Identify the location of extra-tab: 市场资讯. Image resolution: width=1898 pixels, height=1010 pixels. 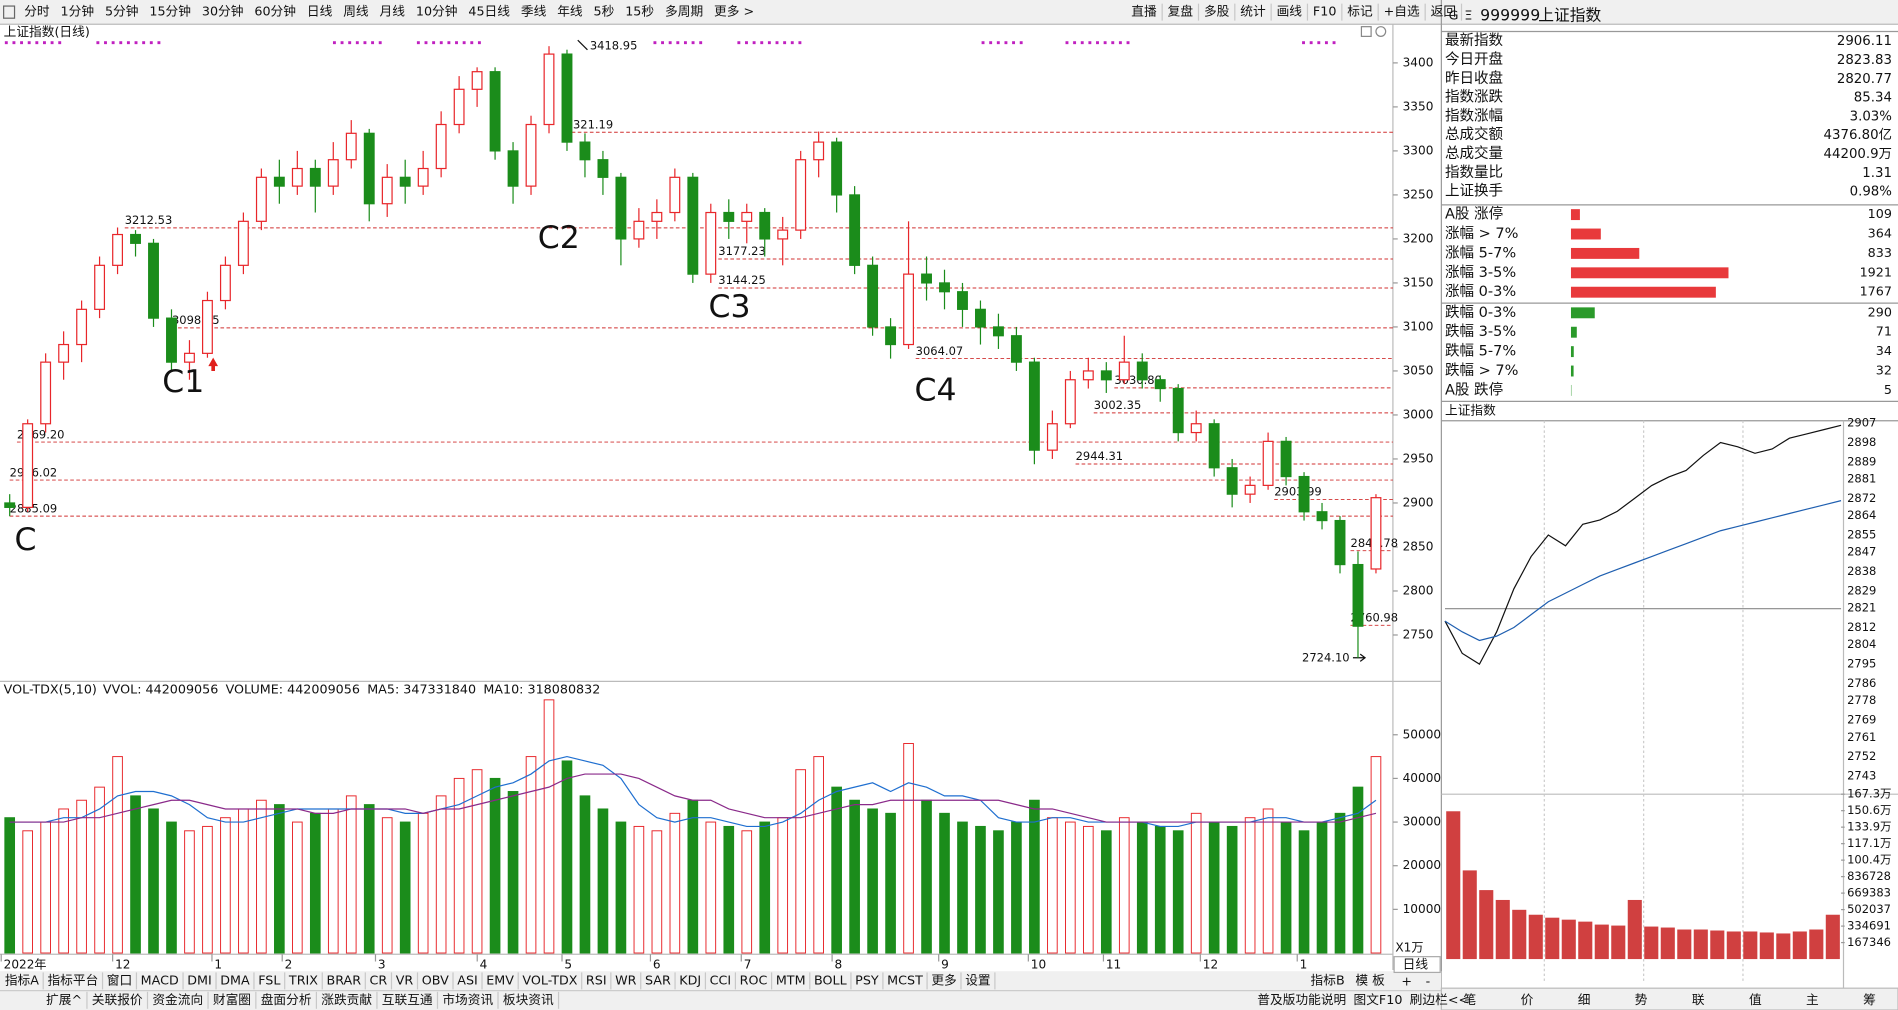
(467, 999).